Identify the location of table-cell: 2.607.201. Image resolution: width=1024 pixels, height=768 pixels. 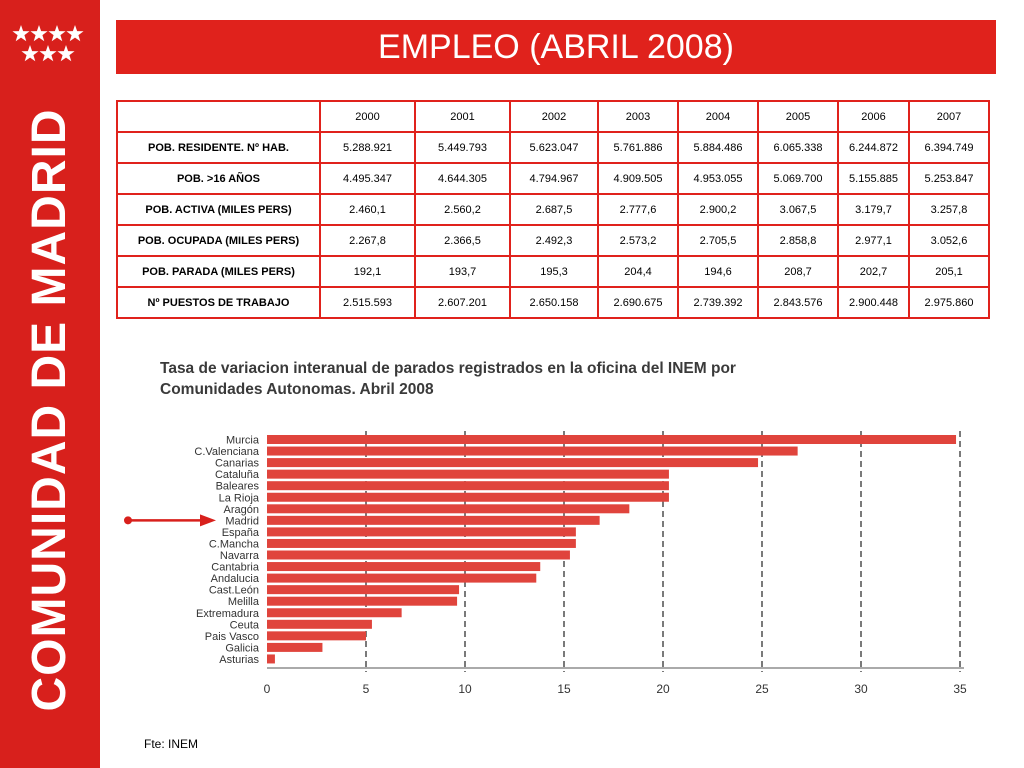
(462, 302).